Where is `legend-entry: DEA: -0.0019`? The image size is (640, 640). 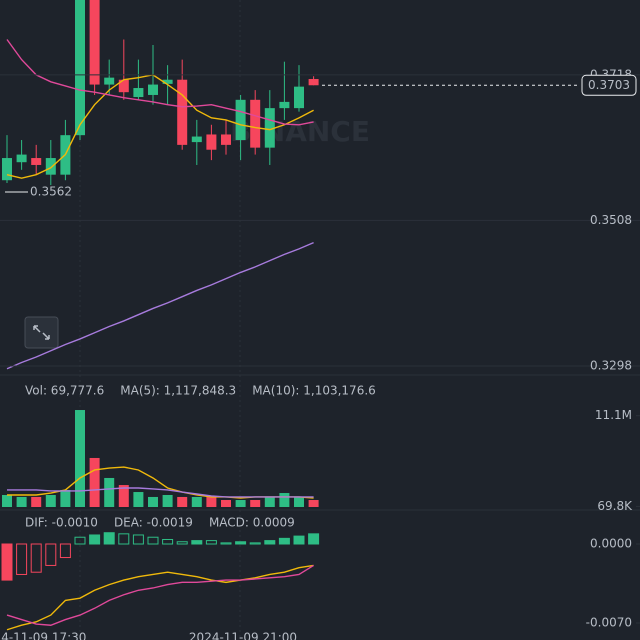 legend-entry: DEA: -0.0019 is located at coordinates (153, 523).